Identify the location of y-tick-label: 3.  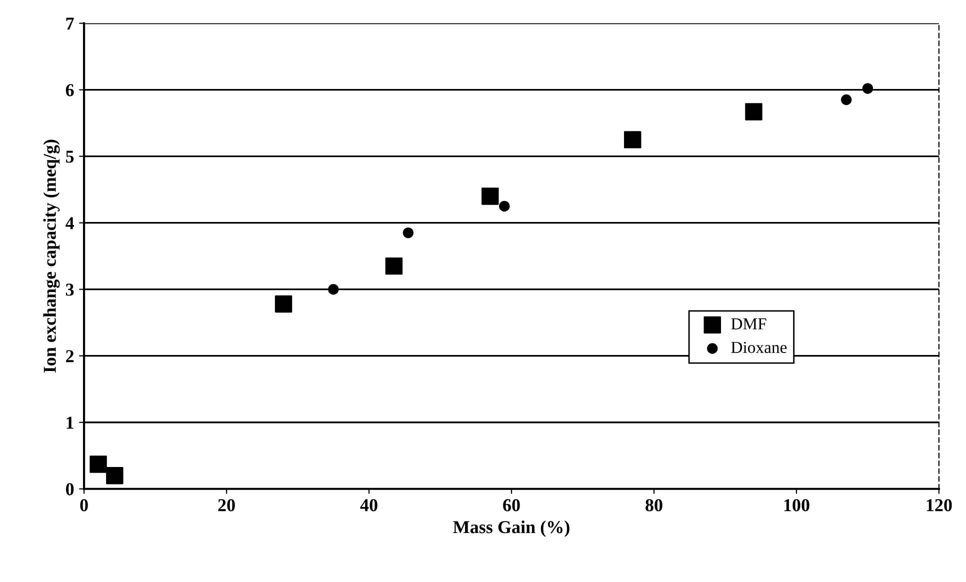
(70, 290).